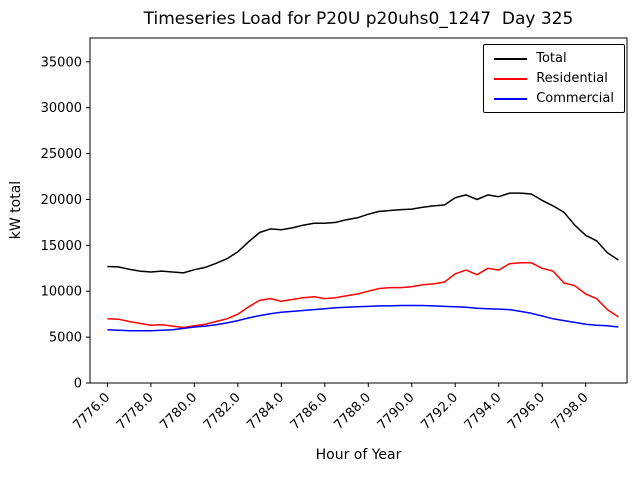  I want to click on series-line-residential, so click(363, 295).